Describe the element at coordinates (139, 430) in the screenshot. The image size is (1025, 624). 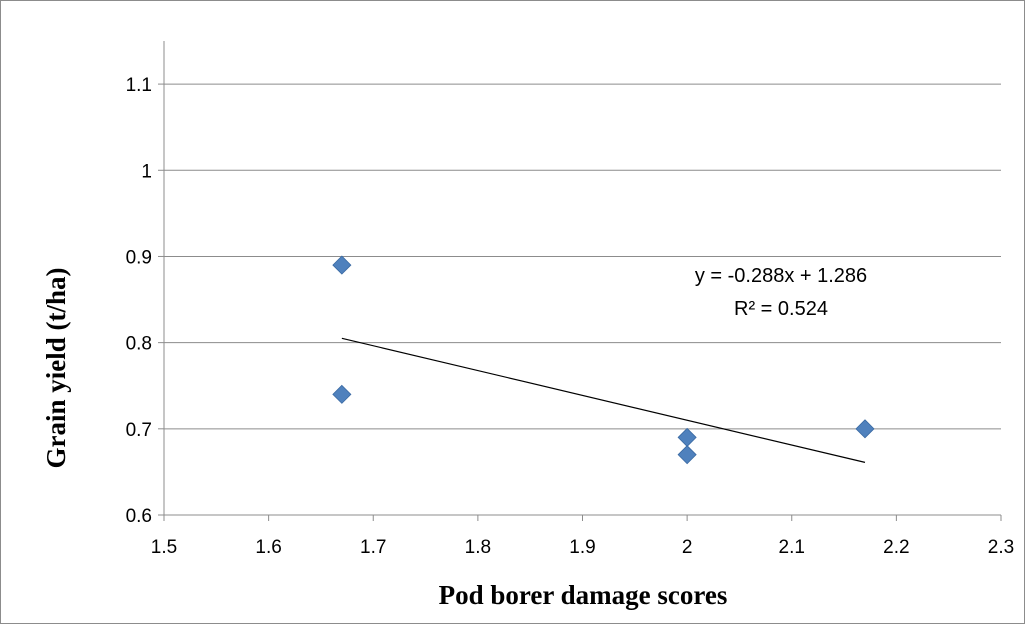
I see `y-tick-label: 0.7` at that location.